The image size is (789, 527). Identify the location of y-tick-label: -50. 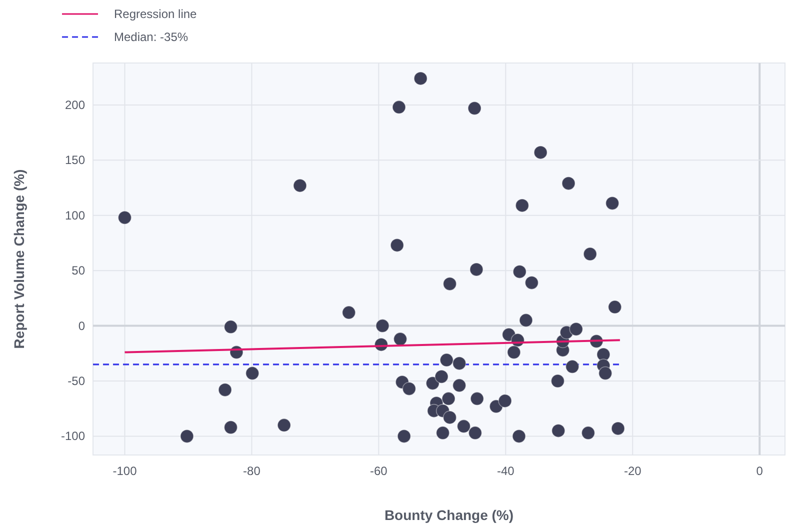
(77, 381).